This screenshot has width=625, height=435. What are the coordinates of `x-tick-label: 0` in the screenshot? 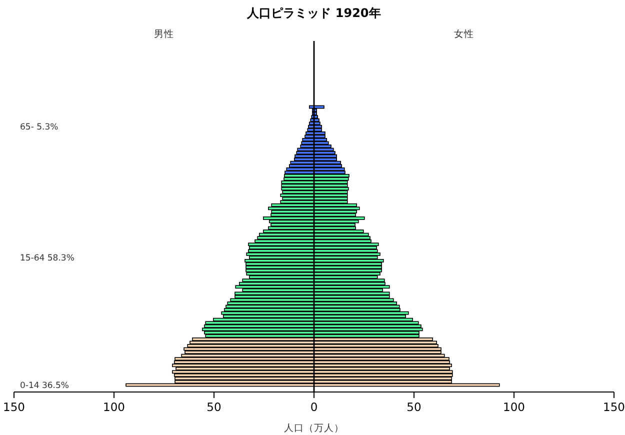 It's located at (314, 407).